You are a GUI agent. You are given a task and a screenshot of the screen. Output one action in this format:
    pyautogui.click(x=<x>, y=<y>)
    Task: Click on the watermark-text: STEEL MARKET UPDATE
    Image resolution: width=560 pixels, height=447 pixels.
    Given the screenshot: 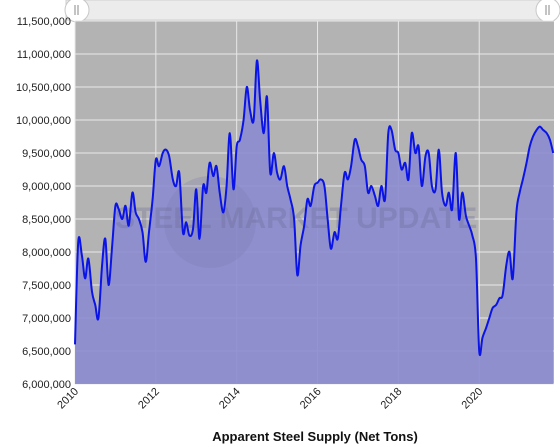 What is the action you would take?
    pyautogui.click(x=296, y=218)
    